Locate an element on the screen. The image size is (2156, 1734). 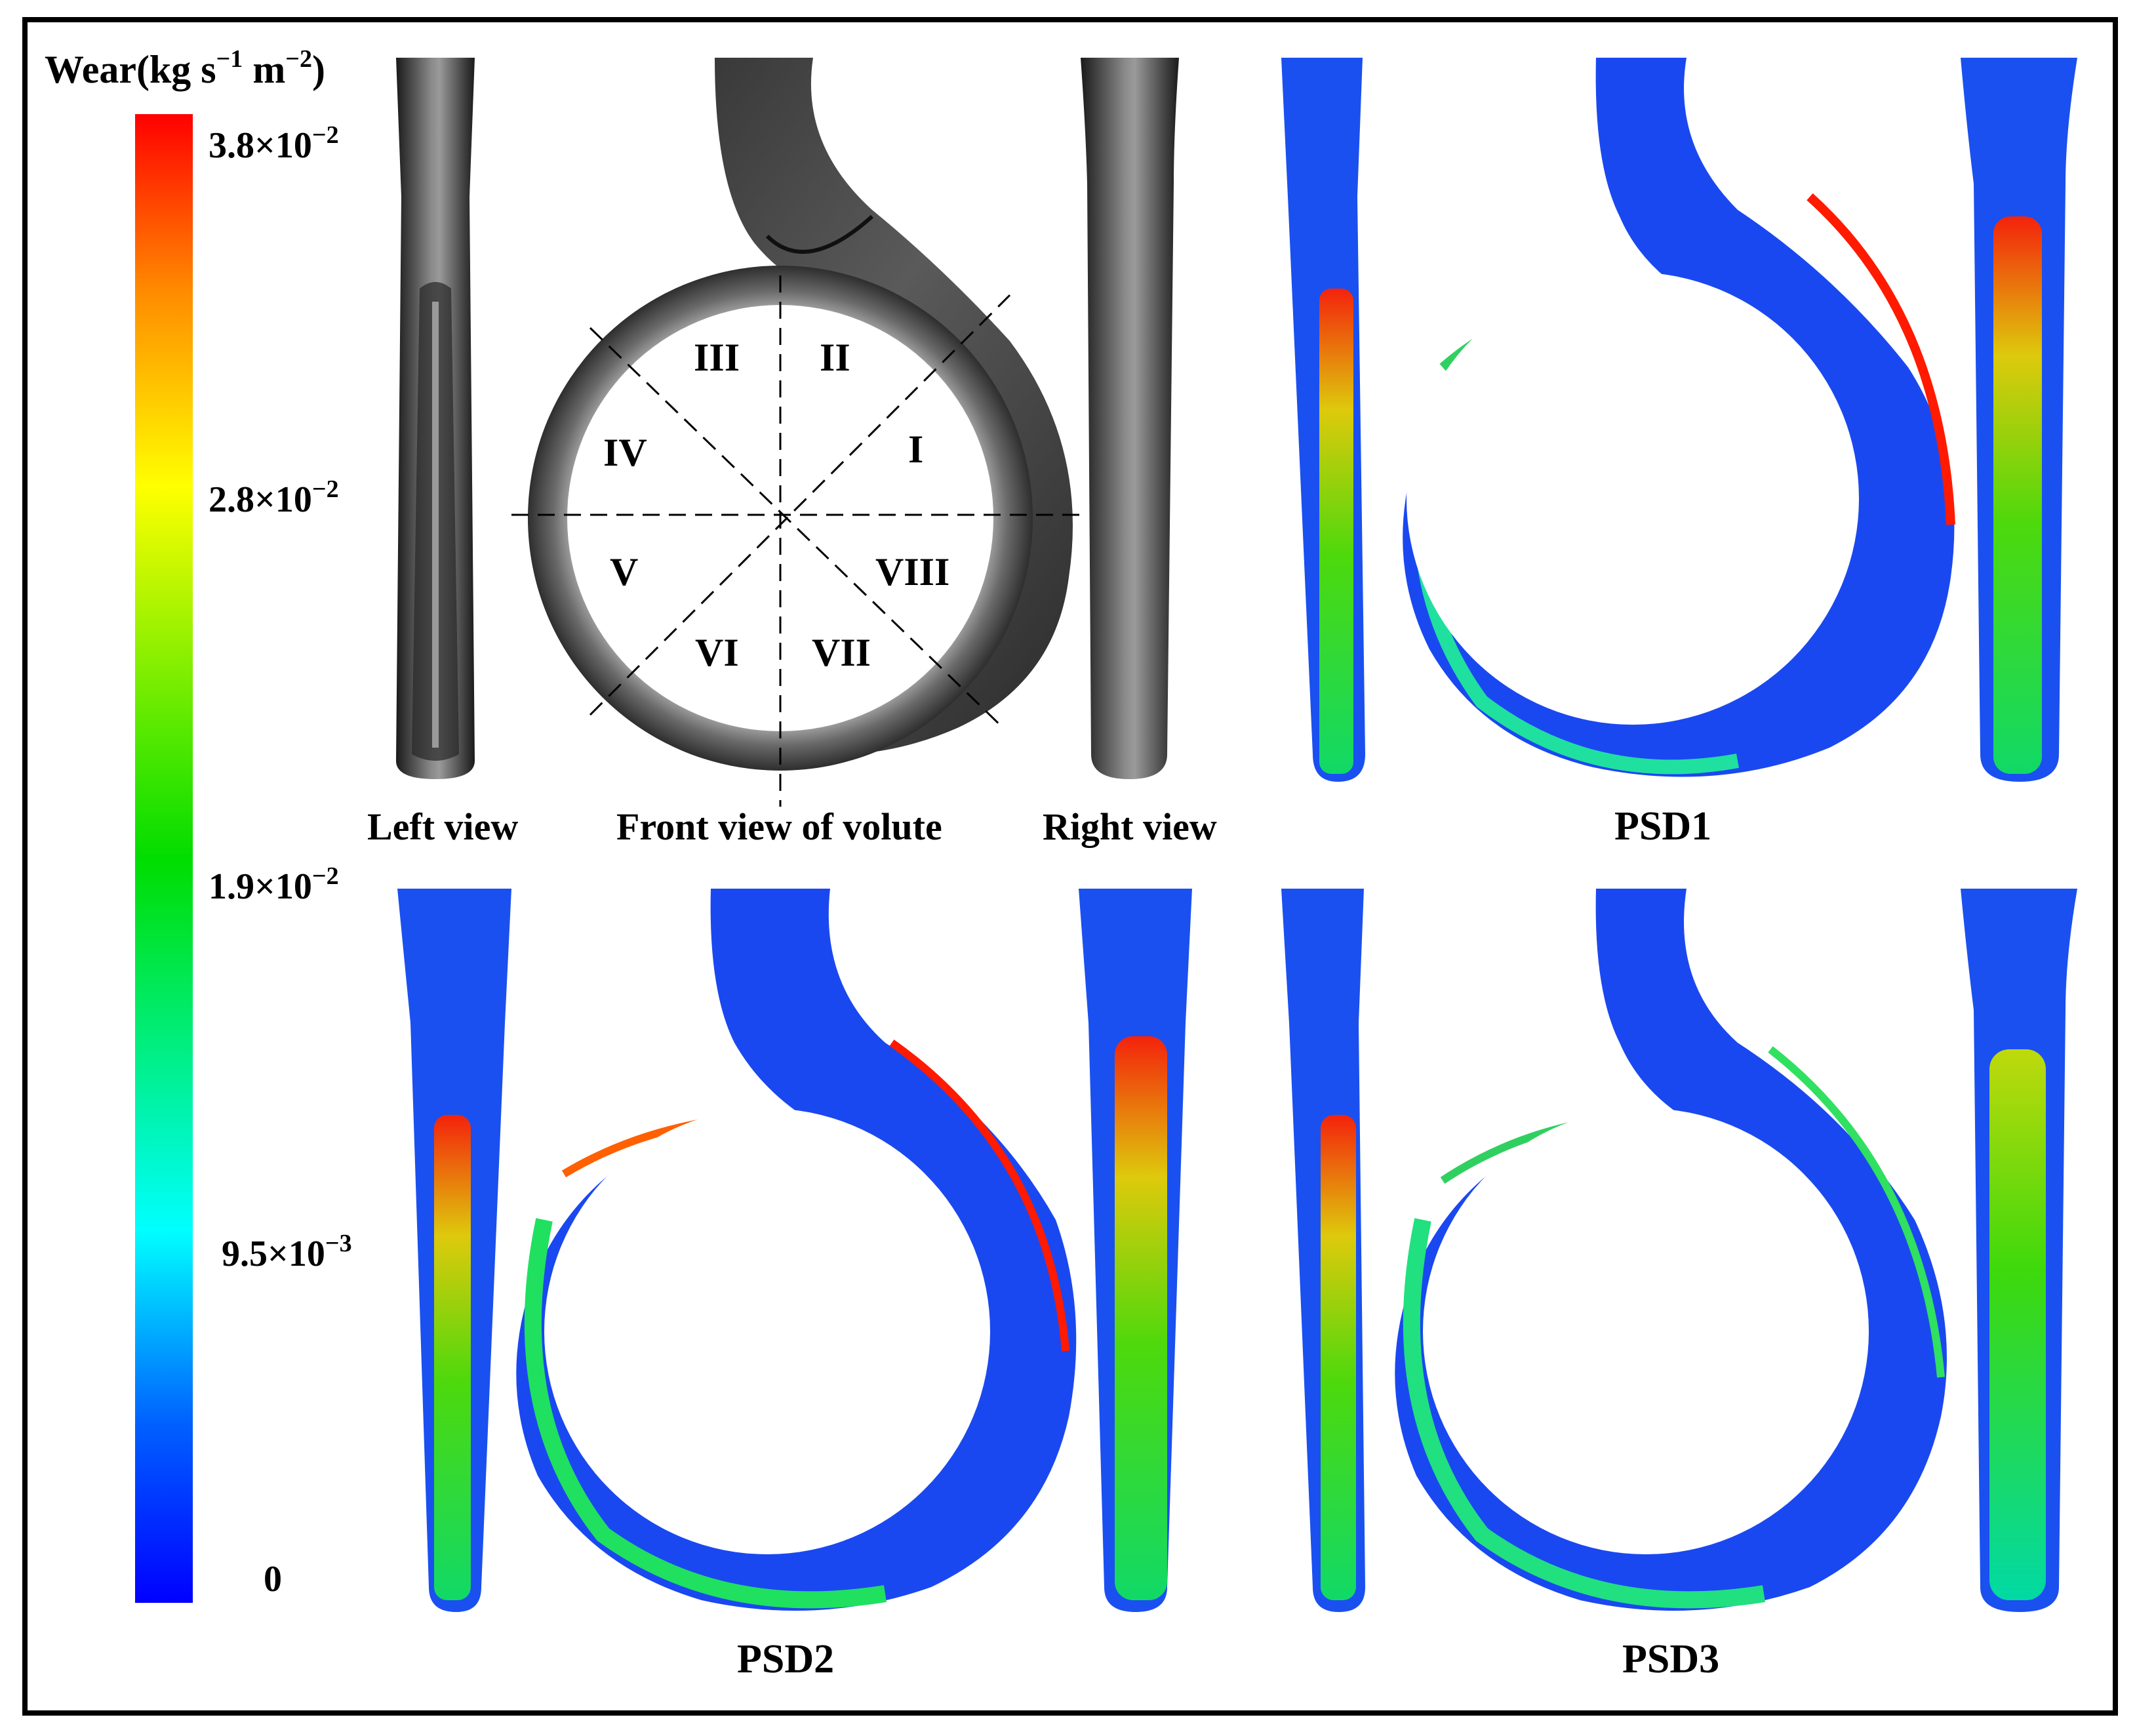
colorbar-ticks: 3.8×10⁻² 2.8×10⁻² 1.9×10⁻² 9.5×10⁻³ 0 is located at coordinates (280, 860).